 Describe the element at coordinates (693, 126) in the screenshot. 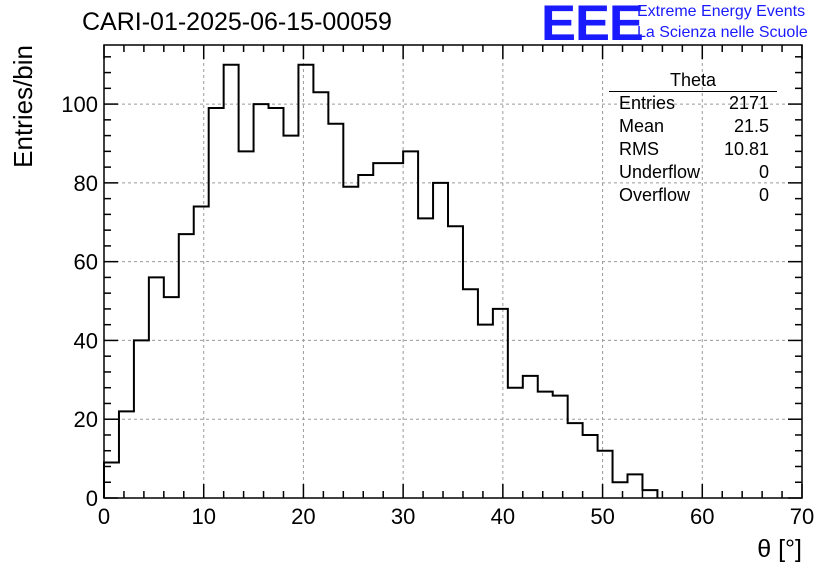

I see `stats-row-mean: Mean 21.5` at that location.